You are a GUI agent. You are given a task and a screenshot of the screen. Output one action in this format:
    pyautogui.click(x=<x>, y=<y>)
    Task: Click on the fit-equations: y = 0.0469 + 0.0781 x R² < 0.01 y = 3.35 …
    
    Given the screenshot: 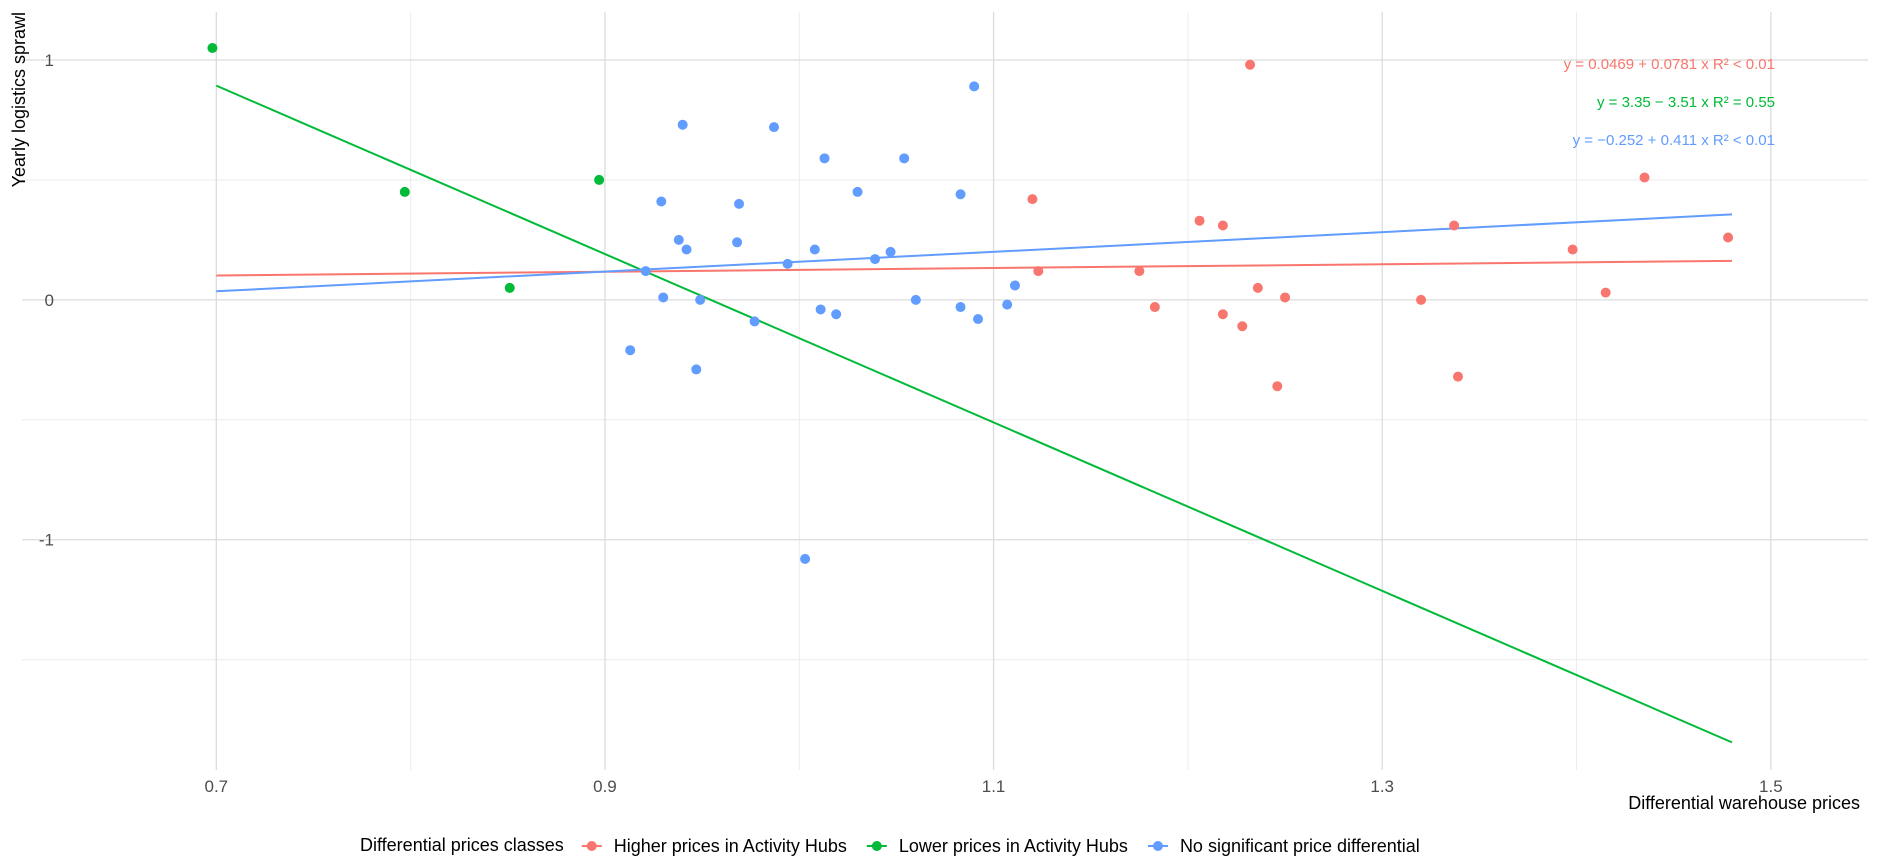 What is the action you would take?
    pyautogui.click(x=1669, y=102)
    